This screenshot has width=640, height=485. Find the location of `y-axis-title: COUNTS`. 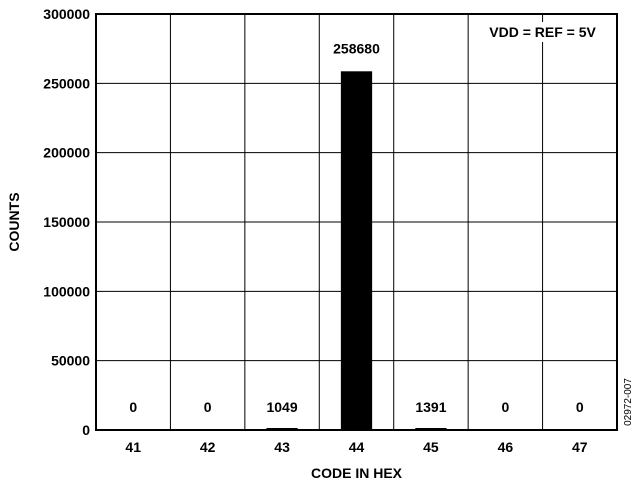

y-axis-title: COUNTS is located at coordinates (14, 221).